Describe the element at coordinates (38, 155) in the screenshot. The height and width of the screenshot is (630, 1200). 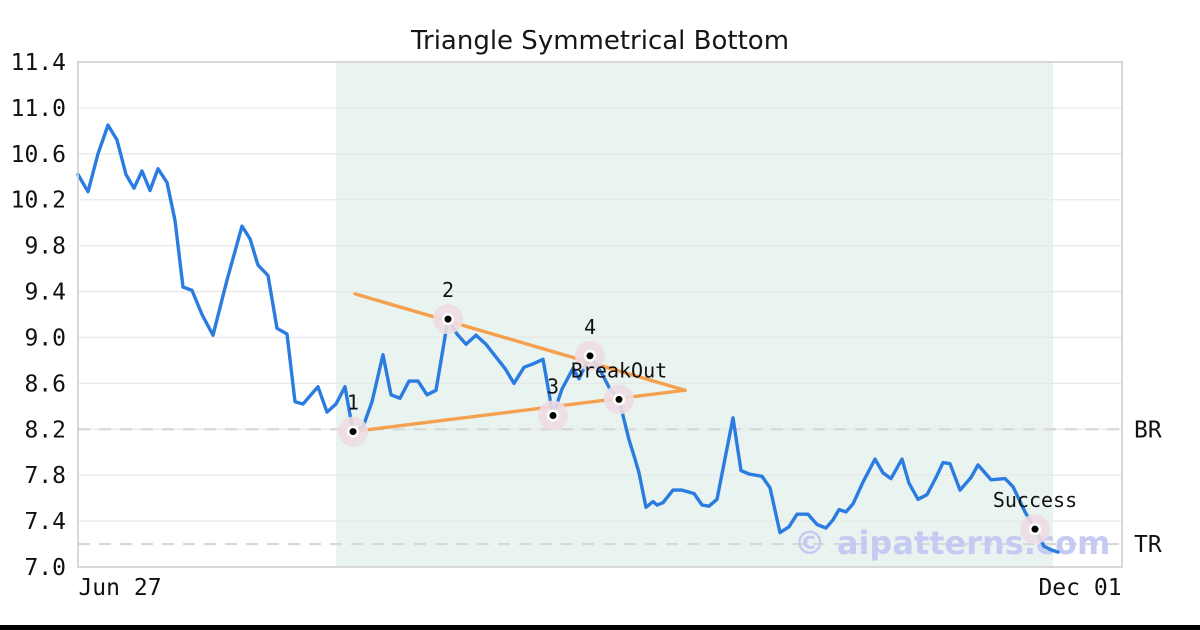
I see `y-tick-label: 10.6` at that location.